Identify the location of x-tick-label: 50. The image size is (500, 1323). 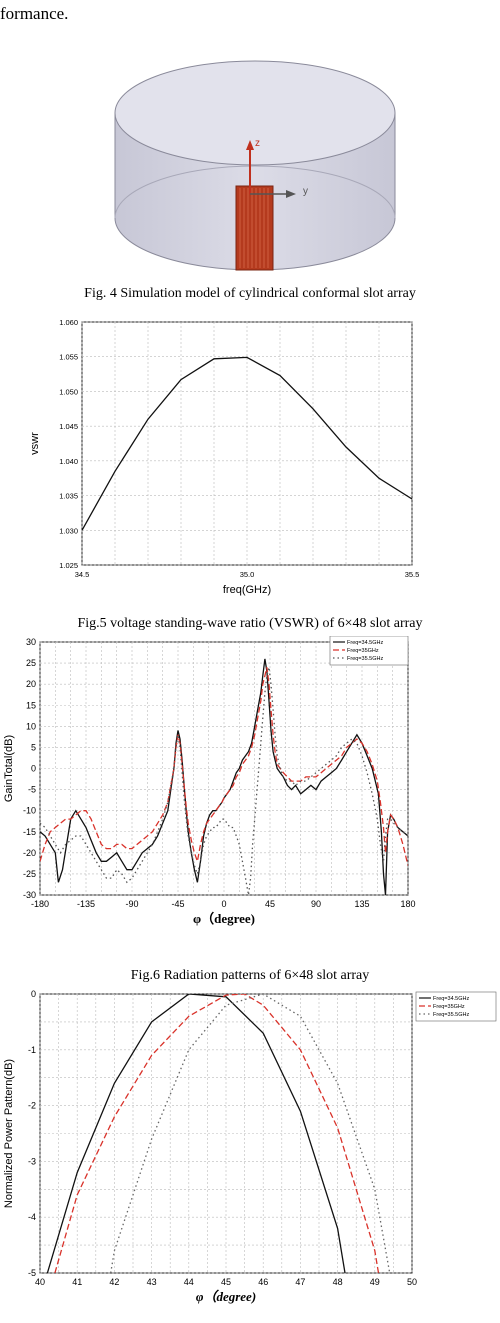
(412, 1282).